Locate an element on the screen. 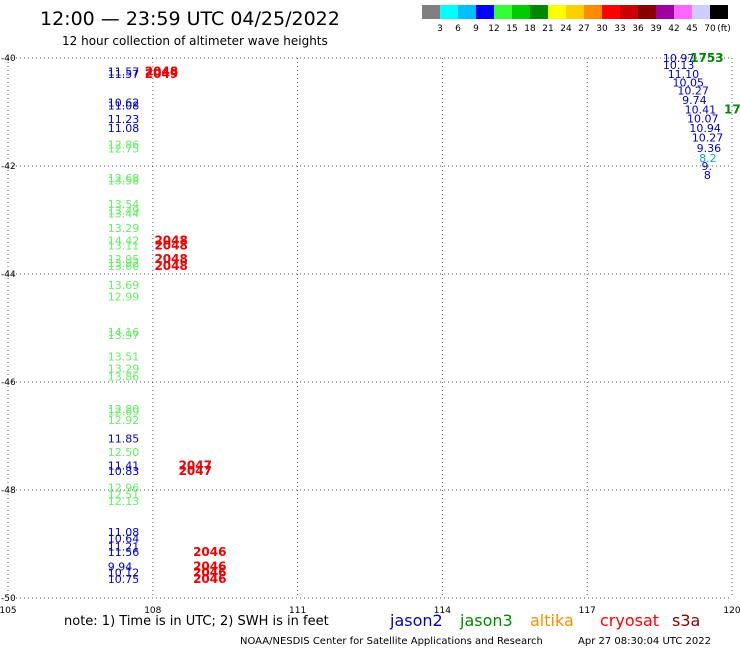 This screenshot has width=740, height=650. swh-label: 11.21 is located at coordinates (124, 547).